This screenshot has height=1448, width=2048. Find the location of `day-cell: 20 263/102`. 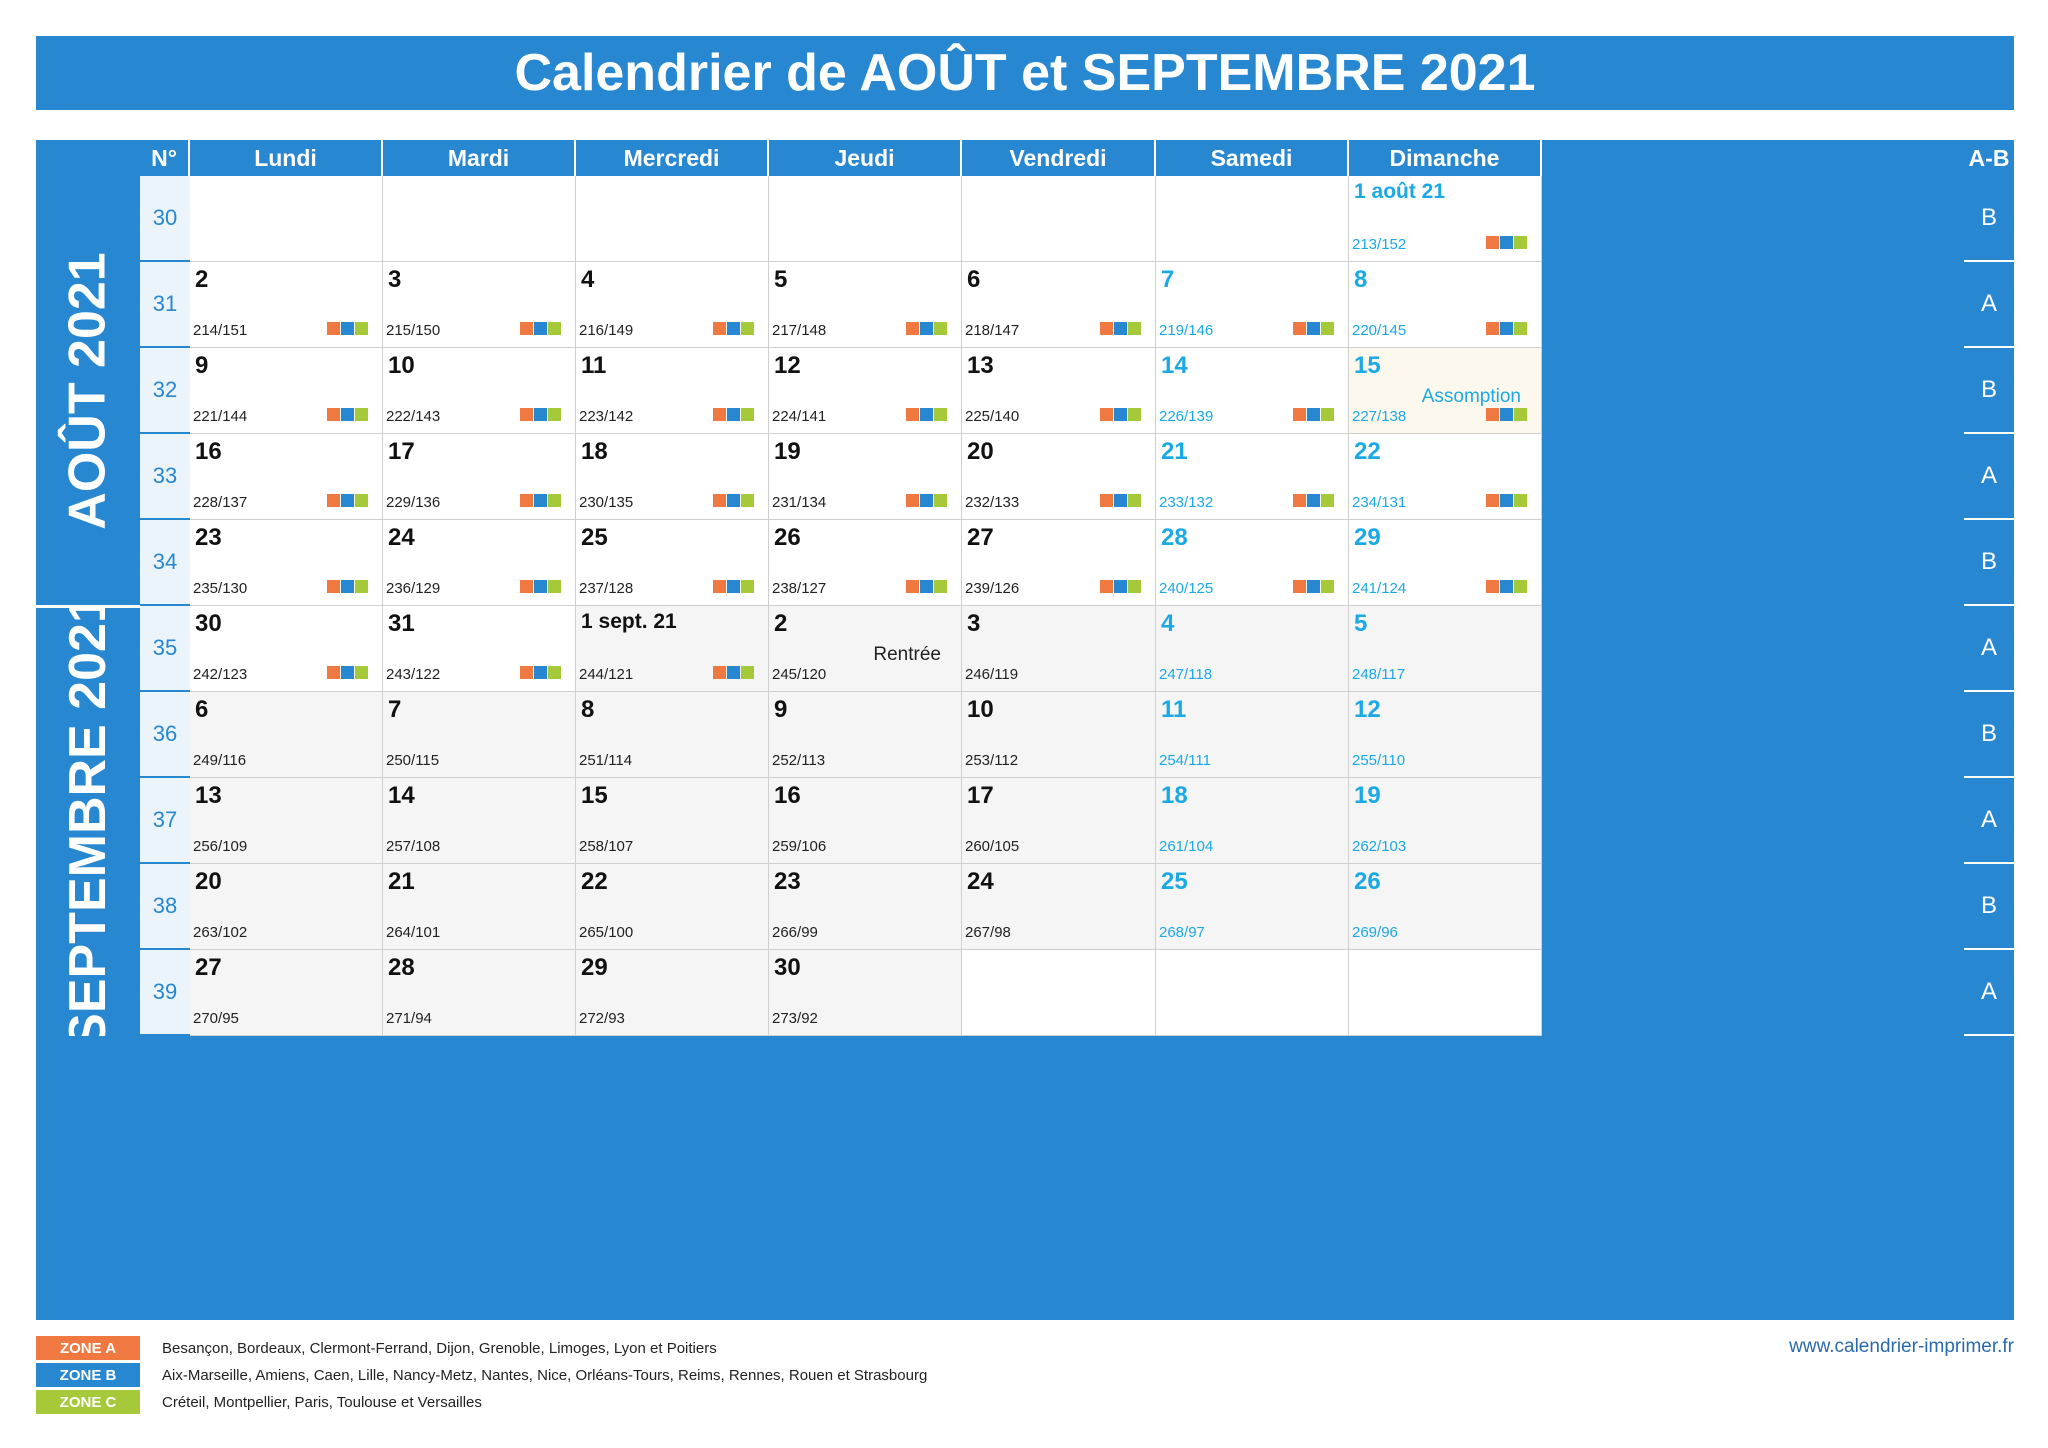

day-cell: 20 263/102 is located at coordinates (286, 907).